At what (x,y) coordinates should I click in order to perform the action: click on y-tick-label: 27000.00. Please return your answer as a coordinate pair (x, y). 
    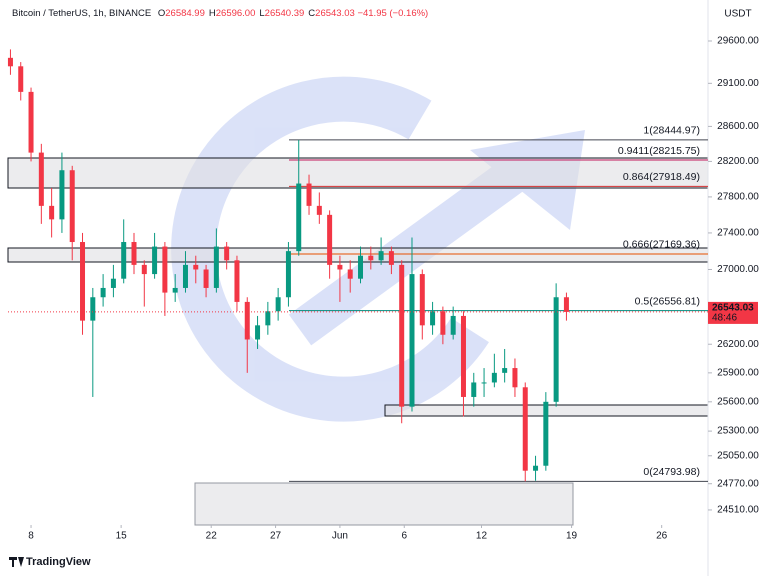
    Looking at the image, I should click on (738, 269).